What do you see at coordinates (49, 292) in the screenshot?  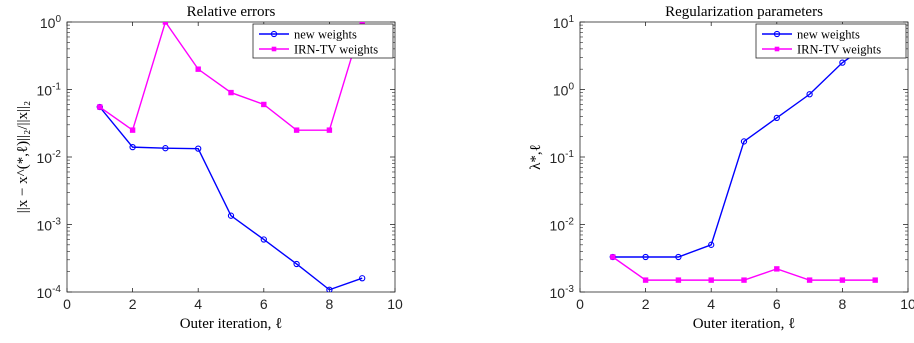 I see `y-tick-label: 10⁻⁴` at bounding box center [49, 292].